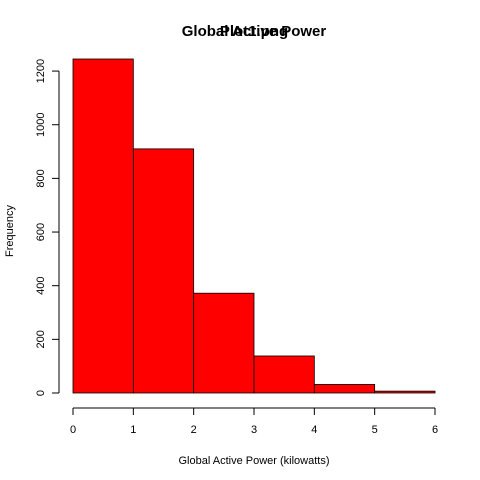 This screenshot has width=480, height=480. Describe the element at coordinates (41, 232) in the screenshot. I see `y-tick-label-3: 600` at that location.